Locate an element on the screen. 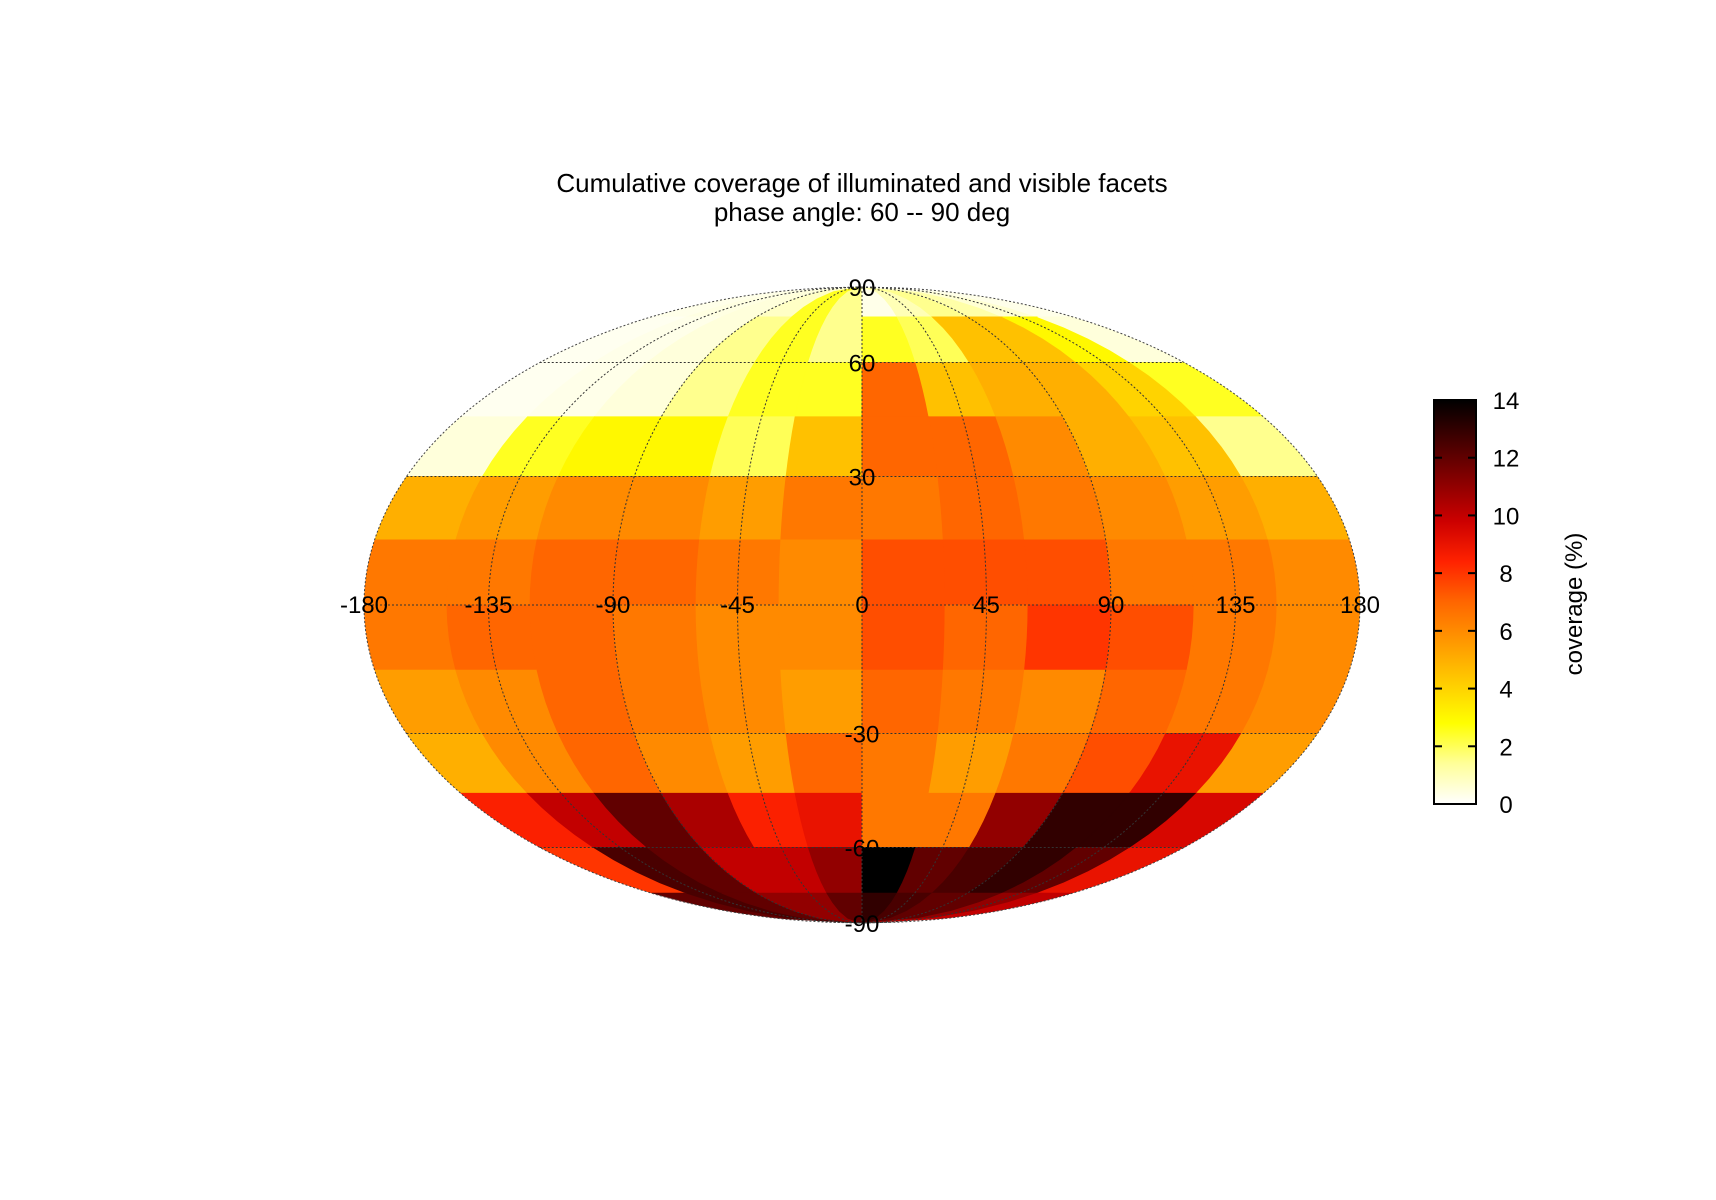 This screenshot has height=1200, width=1716. lon-tick-label: 45 is located at coordinates (986, 605).